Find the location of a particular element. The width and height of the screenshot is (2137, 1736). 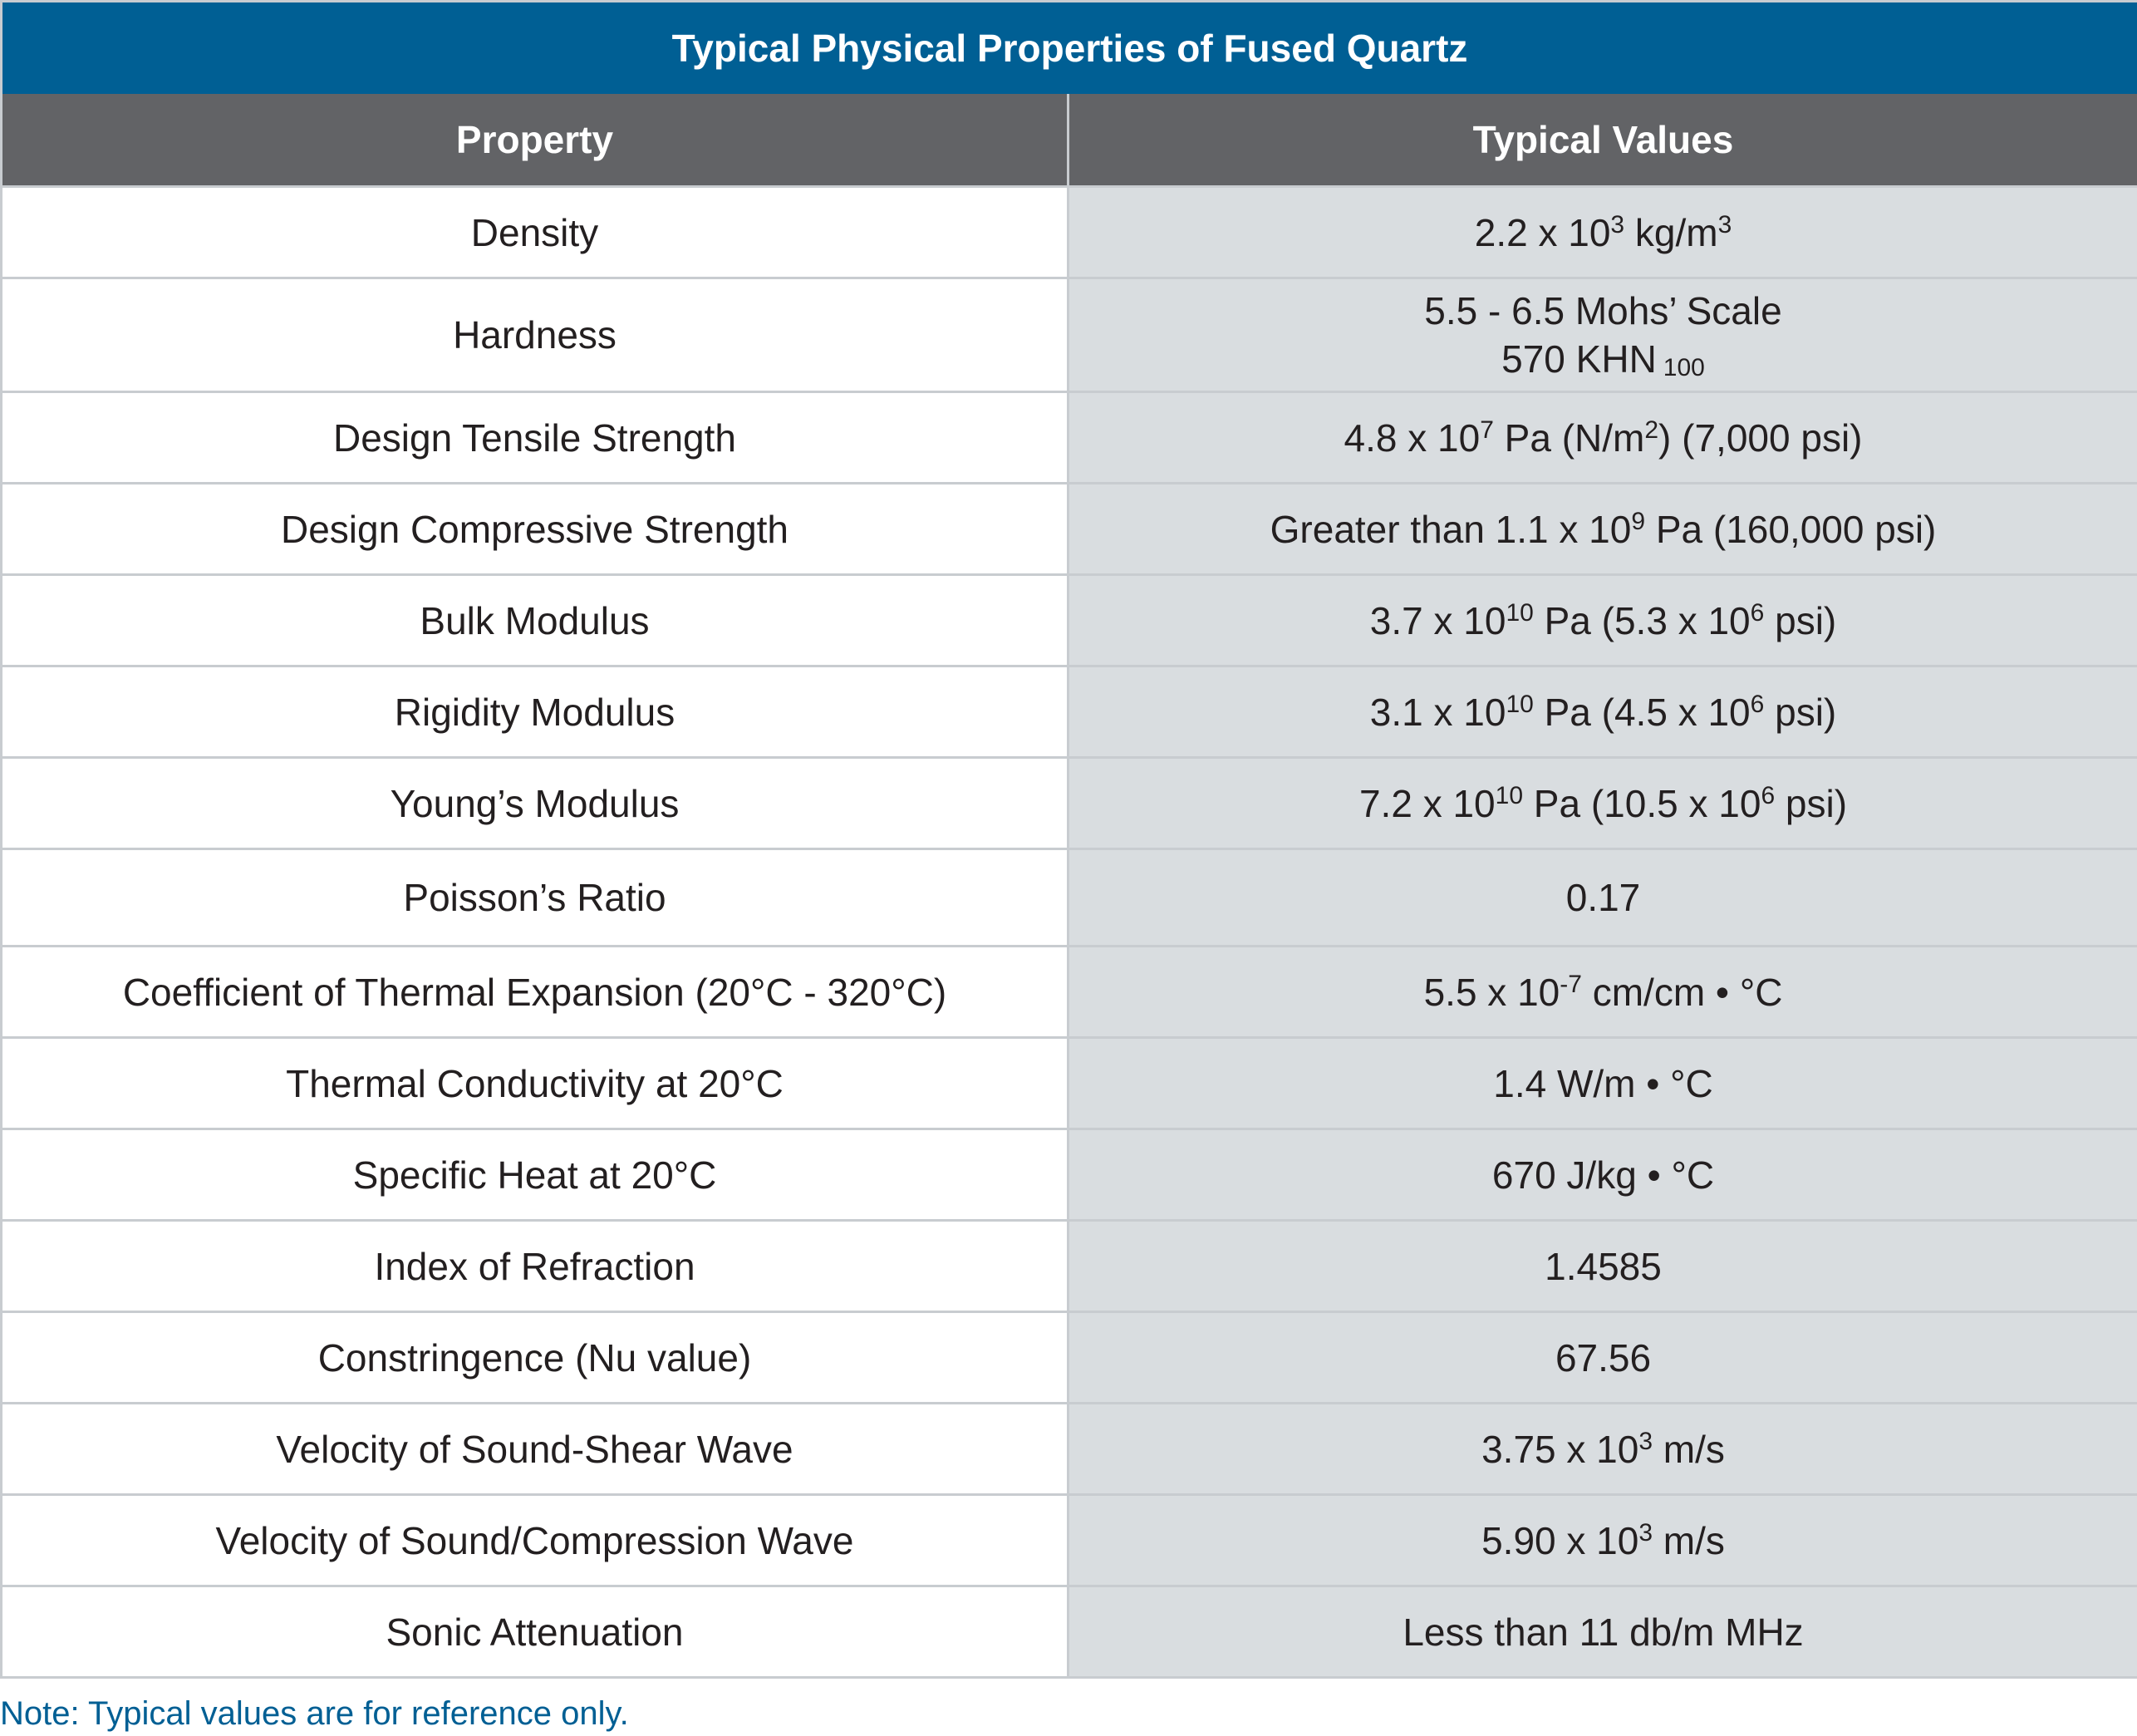

column-header-property: Property is located at coordinates (534, 140).